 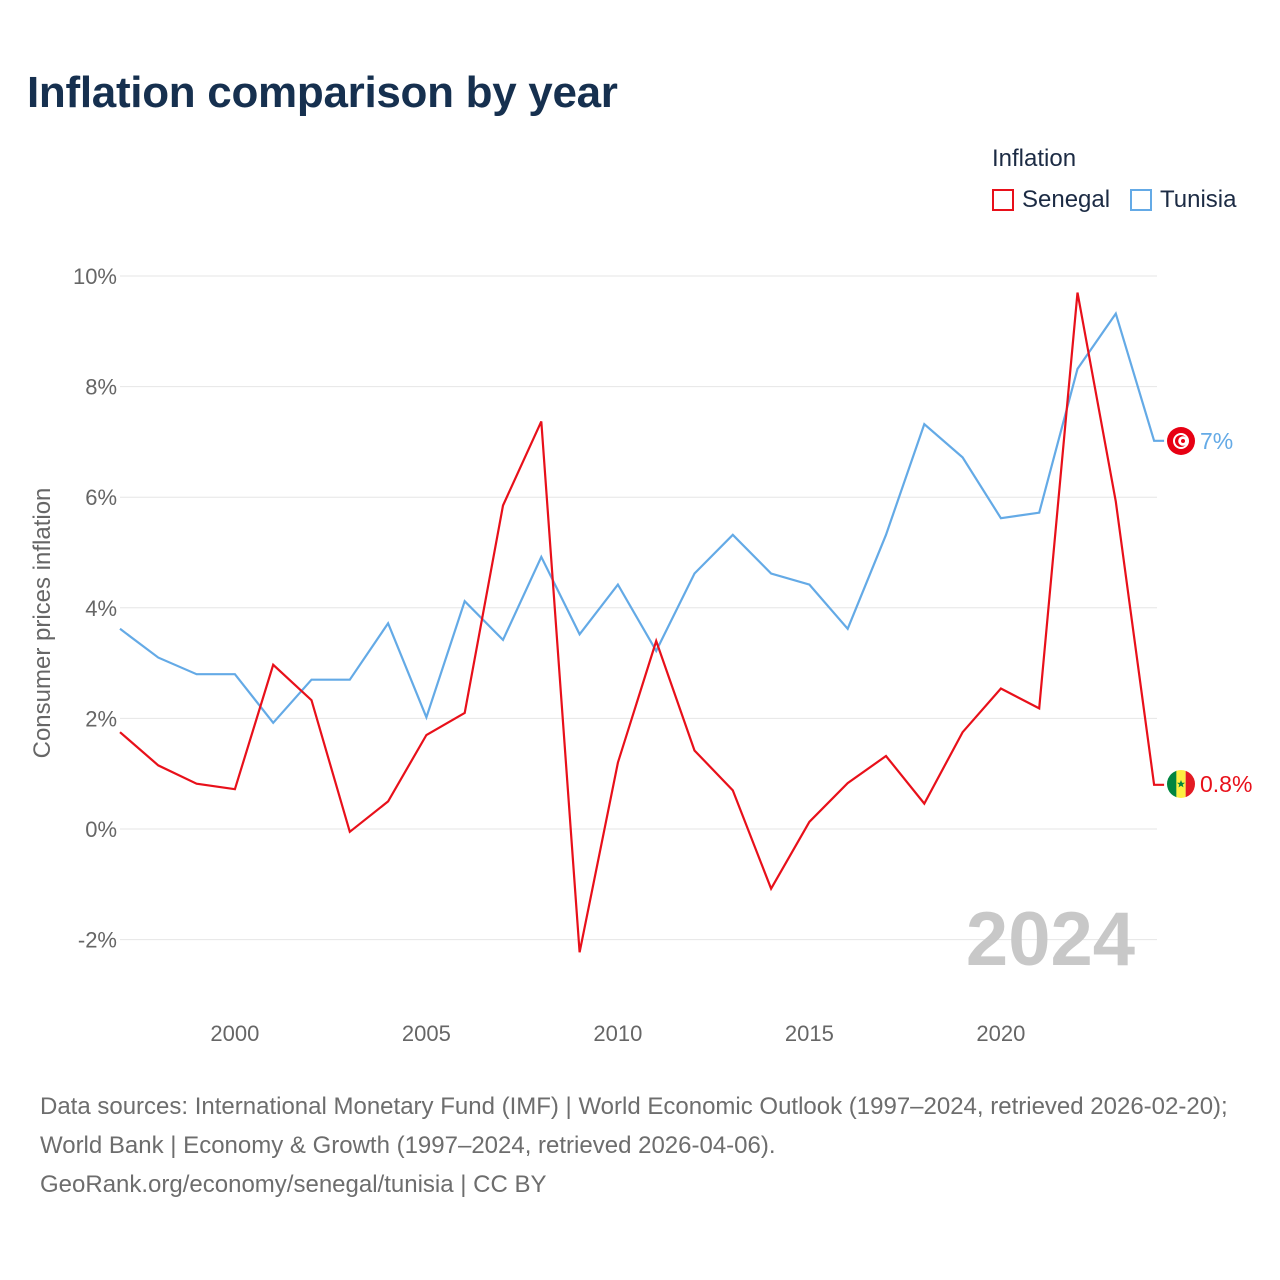 What do you see at coordinates (1066, 199) in the screenshot?
I see `legend-label-senegal: Senegal` at bounding box center [1066, 199].